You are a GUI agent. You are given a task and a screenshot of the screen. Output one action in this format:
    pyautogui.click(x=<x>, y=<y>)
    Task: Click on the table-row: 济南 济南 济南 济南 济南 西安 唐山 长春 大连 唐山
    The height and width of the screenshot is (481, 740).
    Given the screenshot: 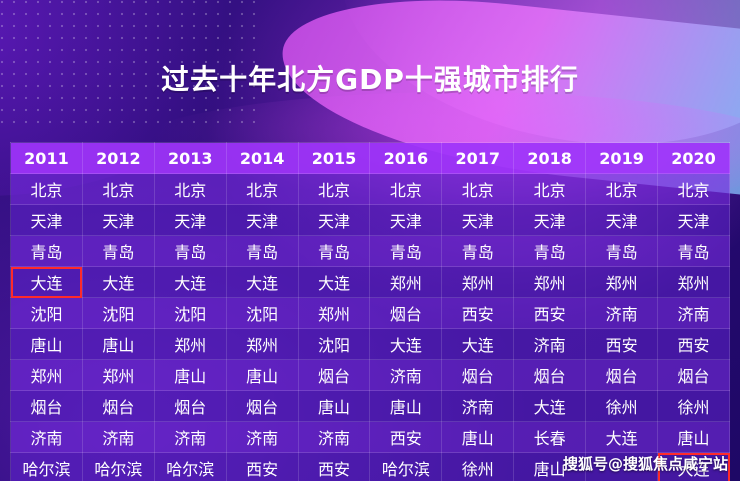 What is the action you would take?
    pyautogui.click(x=370, y=437)
    